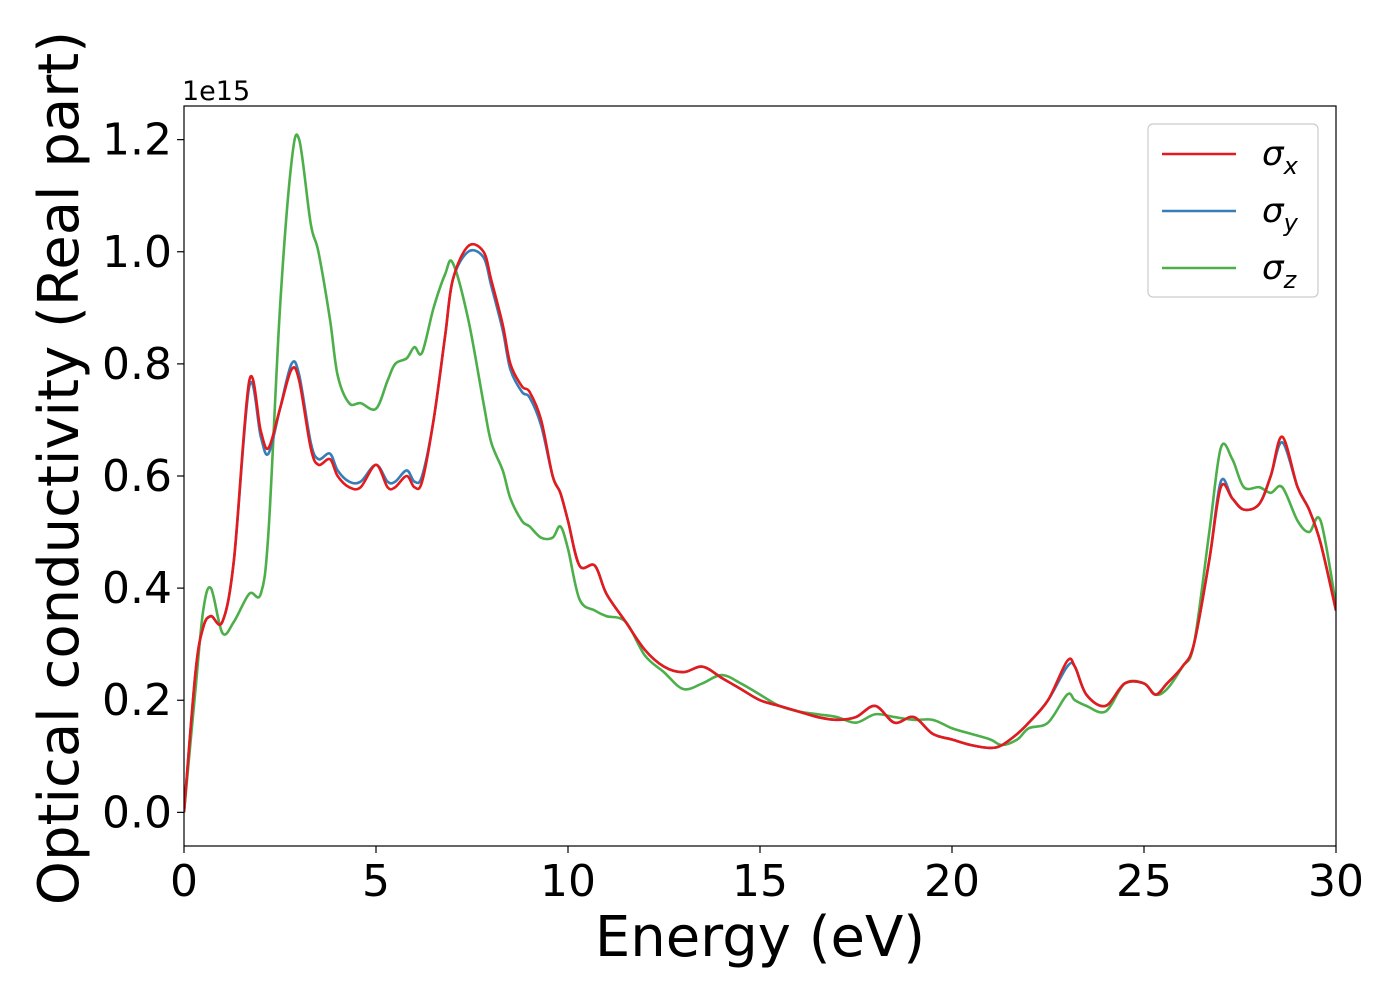 This screenshot has width=1400, height=1005. Describe the element at coordinates (1336, 881) in the screenshot. I see `x-tick-label: 30` at that location.